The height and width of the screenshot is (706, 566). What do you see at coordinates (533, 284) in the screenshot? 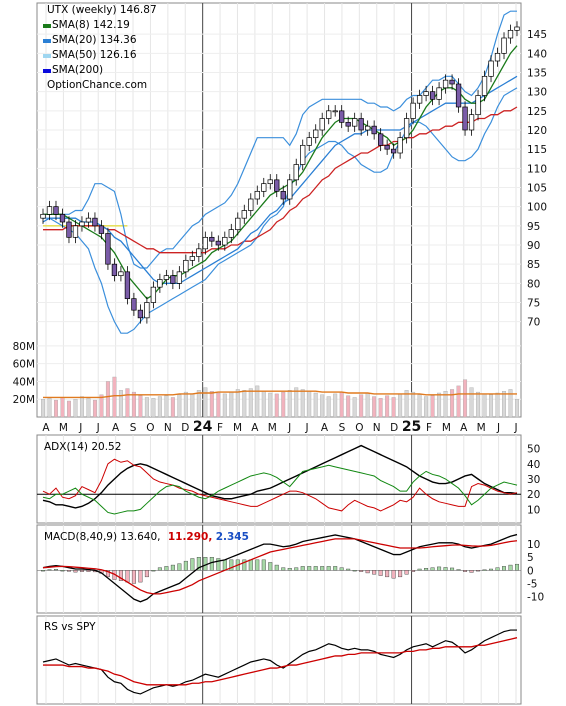
I see `price-tick-label: 80` at bounding box center [533, 284].